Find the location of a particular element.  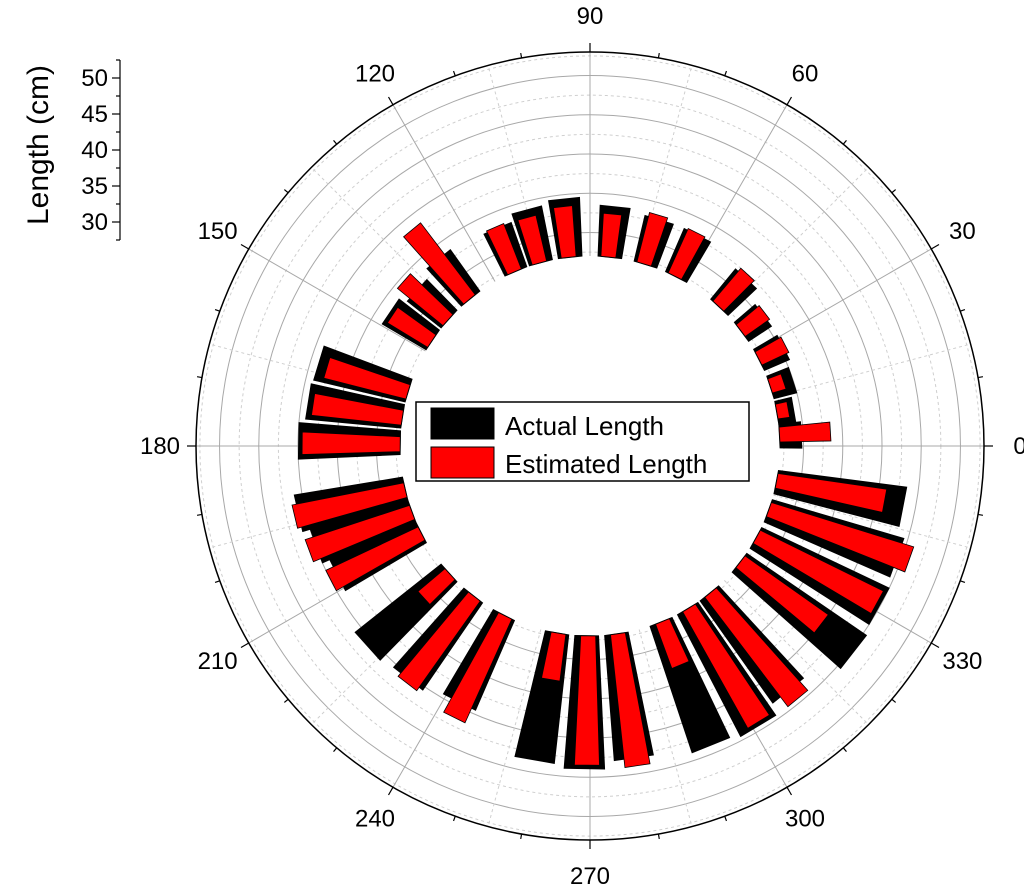

angle-tick-label: 180 is located at coordinates (160, 446).